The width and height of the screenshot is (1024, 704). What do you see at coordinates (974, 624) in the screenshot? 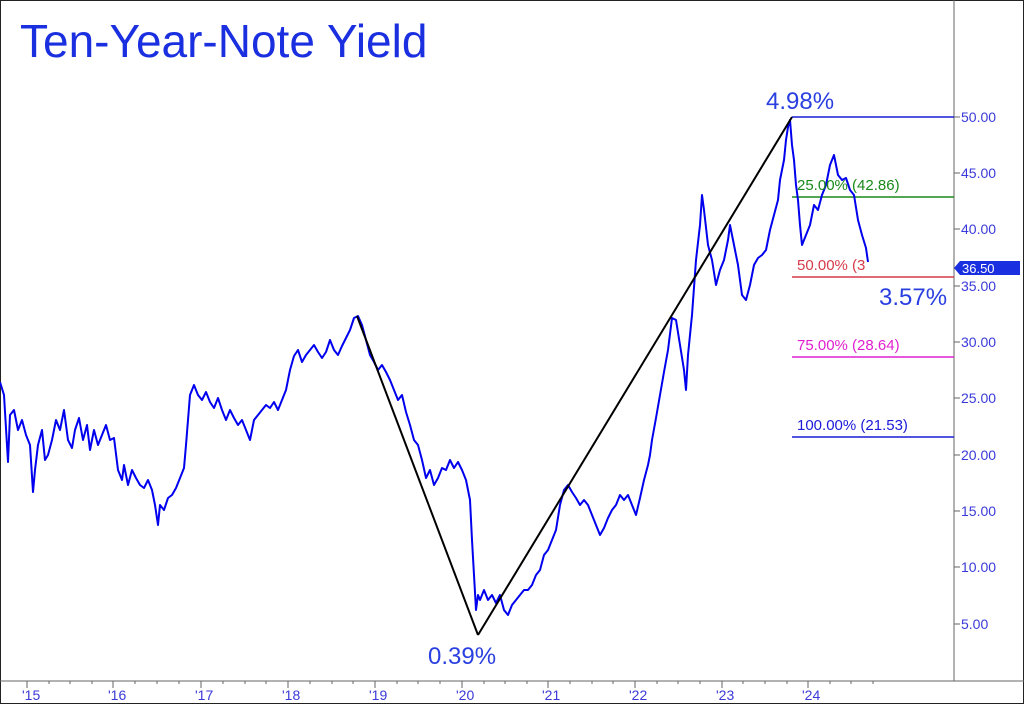
I see `y-tick-label: 5.00` at bounding box center [974, 624].